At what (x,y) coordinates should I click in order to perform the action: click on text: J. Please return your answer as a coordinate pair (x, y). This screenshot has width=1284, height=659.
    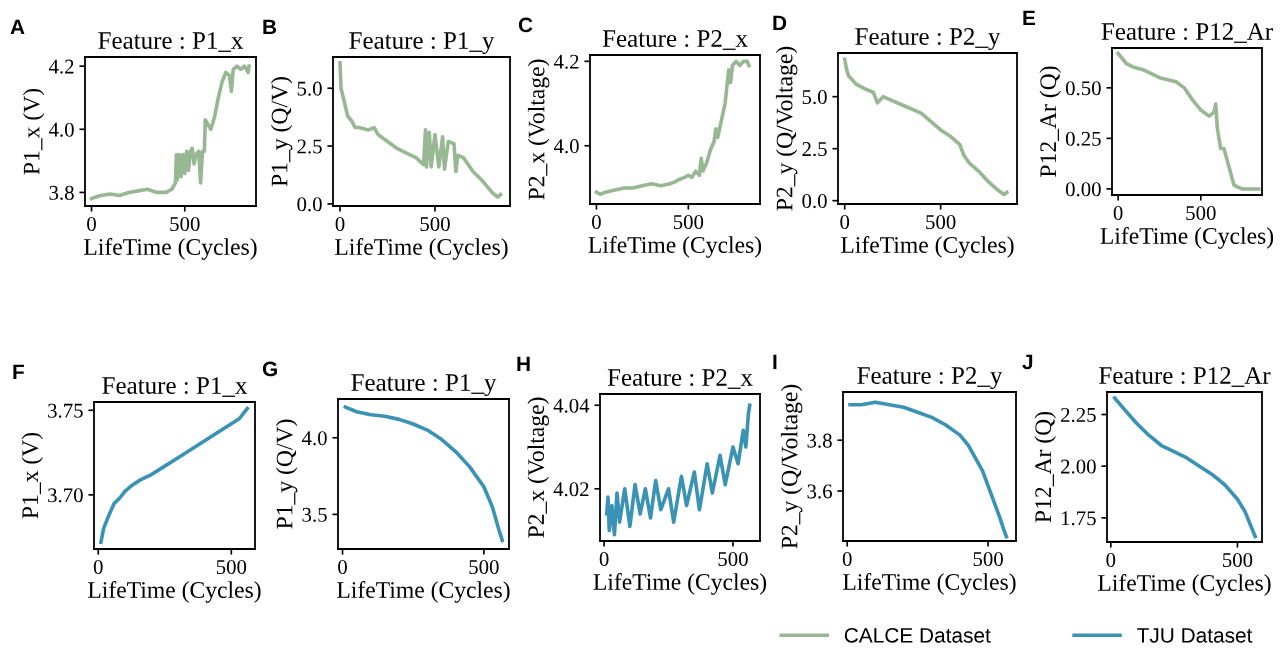
    Looking at the image, I should click on (1027, 362).